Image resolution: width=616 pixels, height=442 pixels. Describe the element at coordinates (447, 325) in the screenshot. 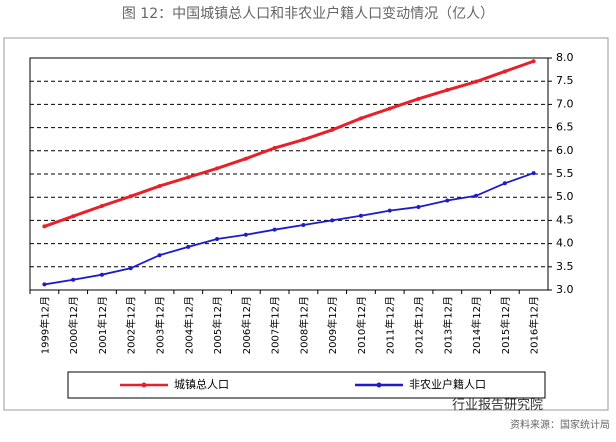

I see `x-tick-label: 2013年12月` at that location.